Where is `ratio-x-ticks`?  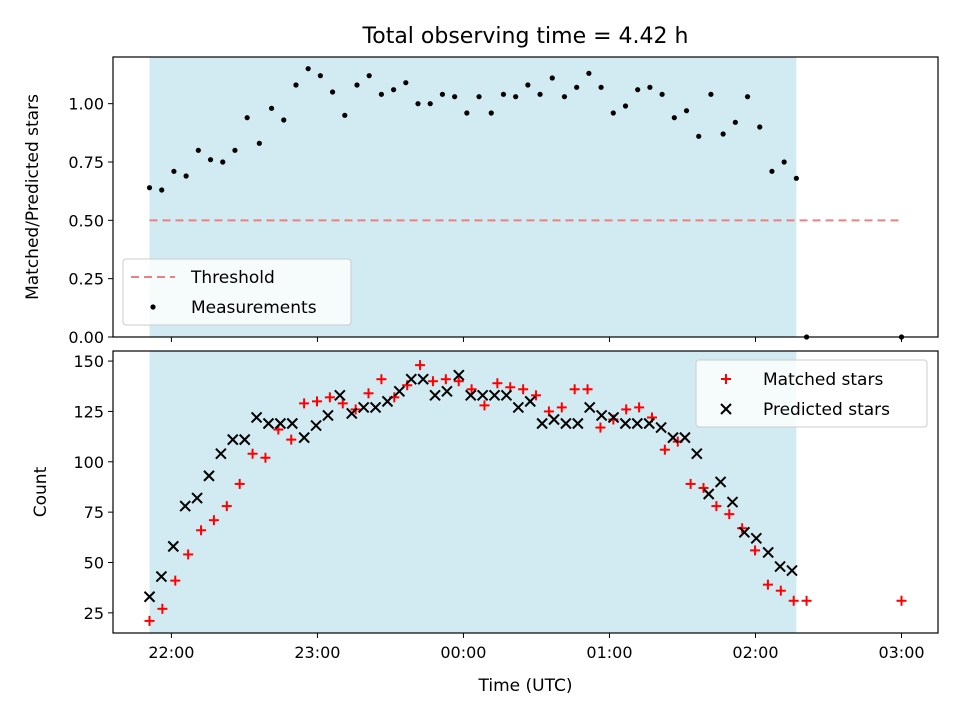
ratio-x-ticks is located at coordinates (536, 339).